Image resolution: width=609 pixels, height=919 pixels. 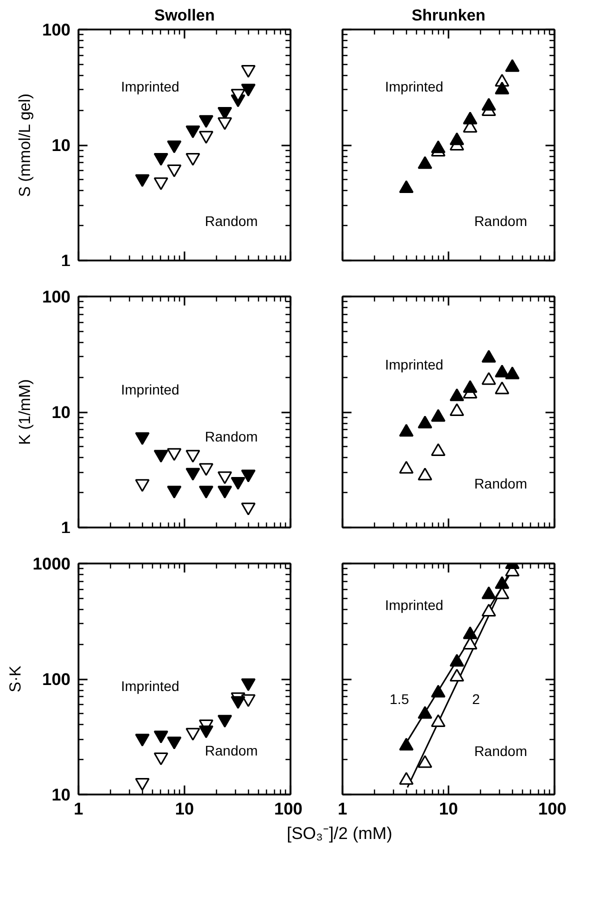 I want to click on annotation: 2, so click(x=476, y=699).